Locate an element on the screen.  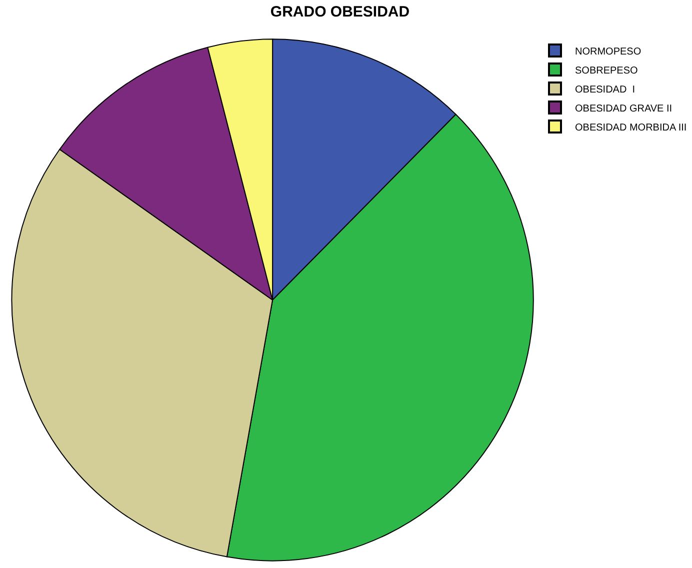
legend-label: OBESIDAD GRAVE II is located at coordinates (623, 108).